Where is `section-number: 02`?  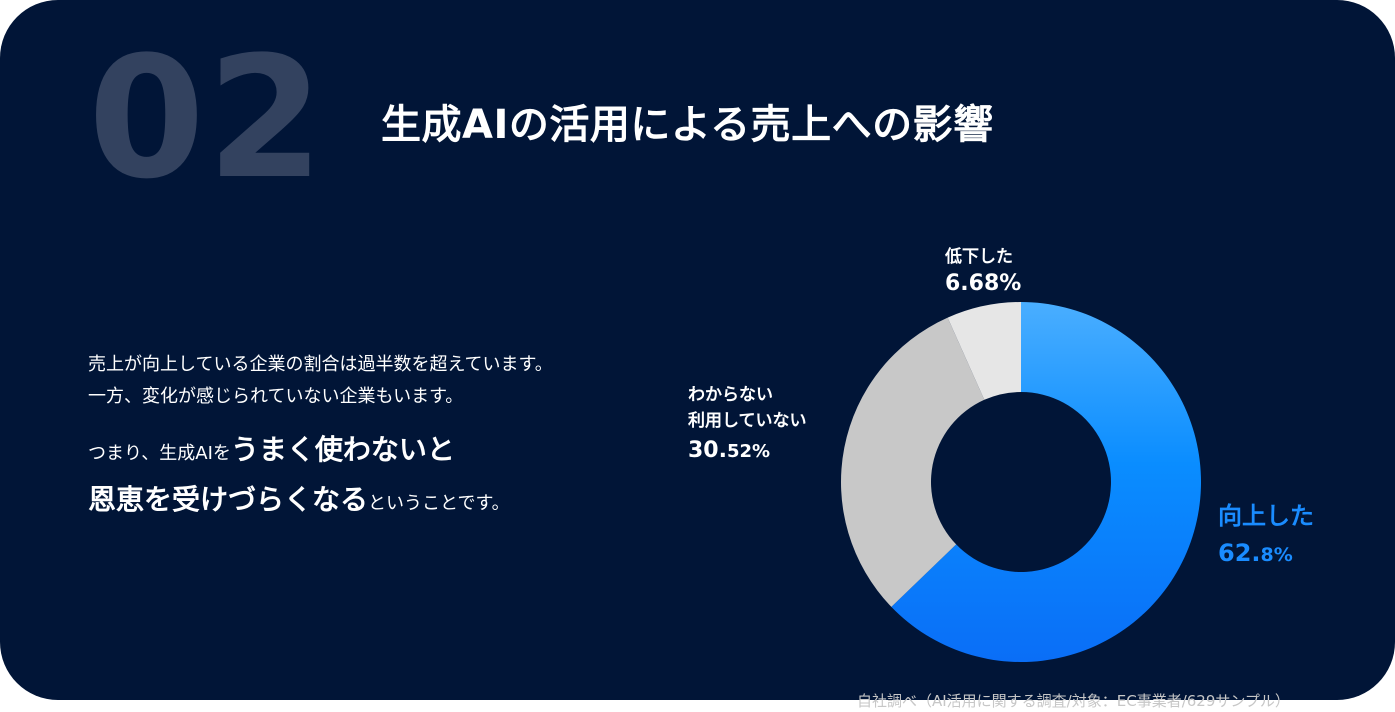 section-number: 02 is located at coordinates (207, 118).